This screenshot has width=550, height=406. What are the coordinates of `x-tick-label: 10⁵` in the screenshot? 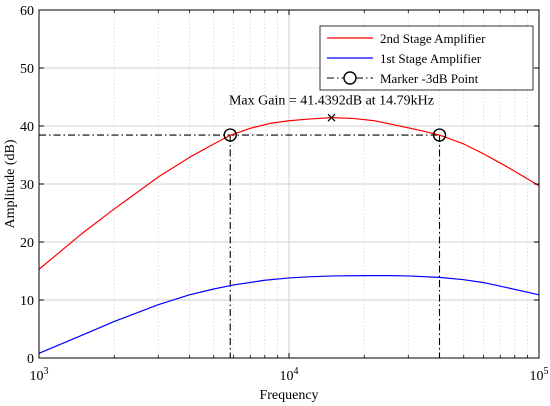 It's located at (539, 375).